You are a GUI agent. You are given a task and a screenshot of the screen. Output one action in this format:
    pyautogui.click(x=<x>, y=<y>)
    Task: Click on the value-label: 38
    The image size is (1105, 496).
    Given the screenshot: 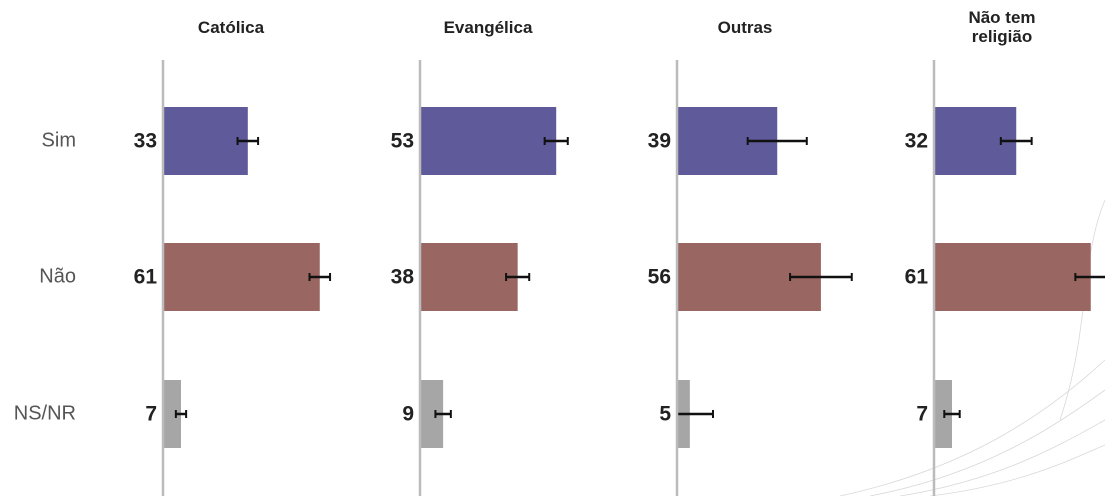 What is the action you would take?
    pyautogui.click(x=403, y=277)
    